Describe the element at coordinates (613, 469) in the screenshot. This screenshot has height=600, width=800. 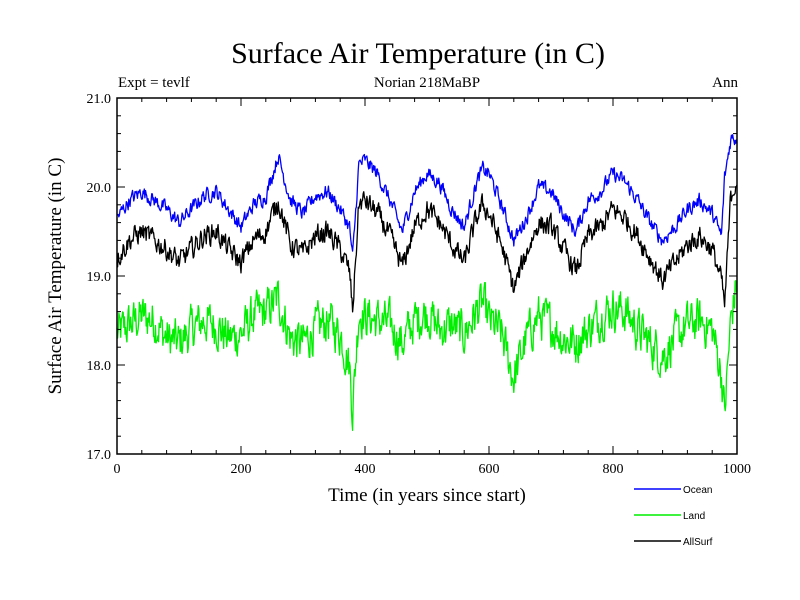
I see `x-tick-label: 800` at that location.